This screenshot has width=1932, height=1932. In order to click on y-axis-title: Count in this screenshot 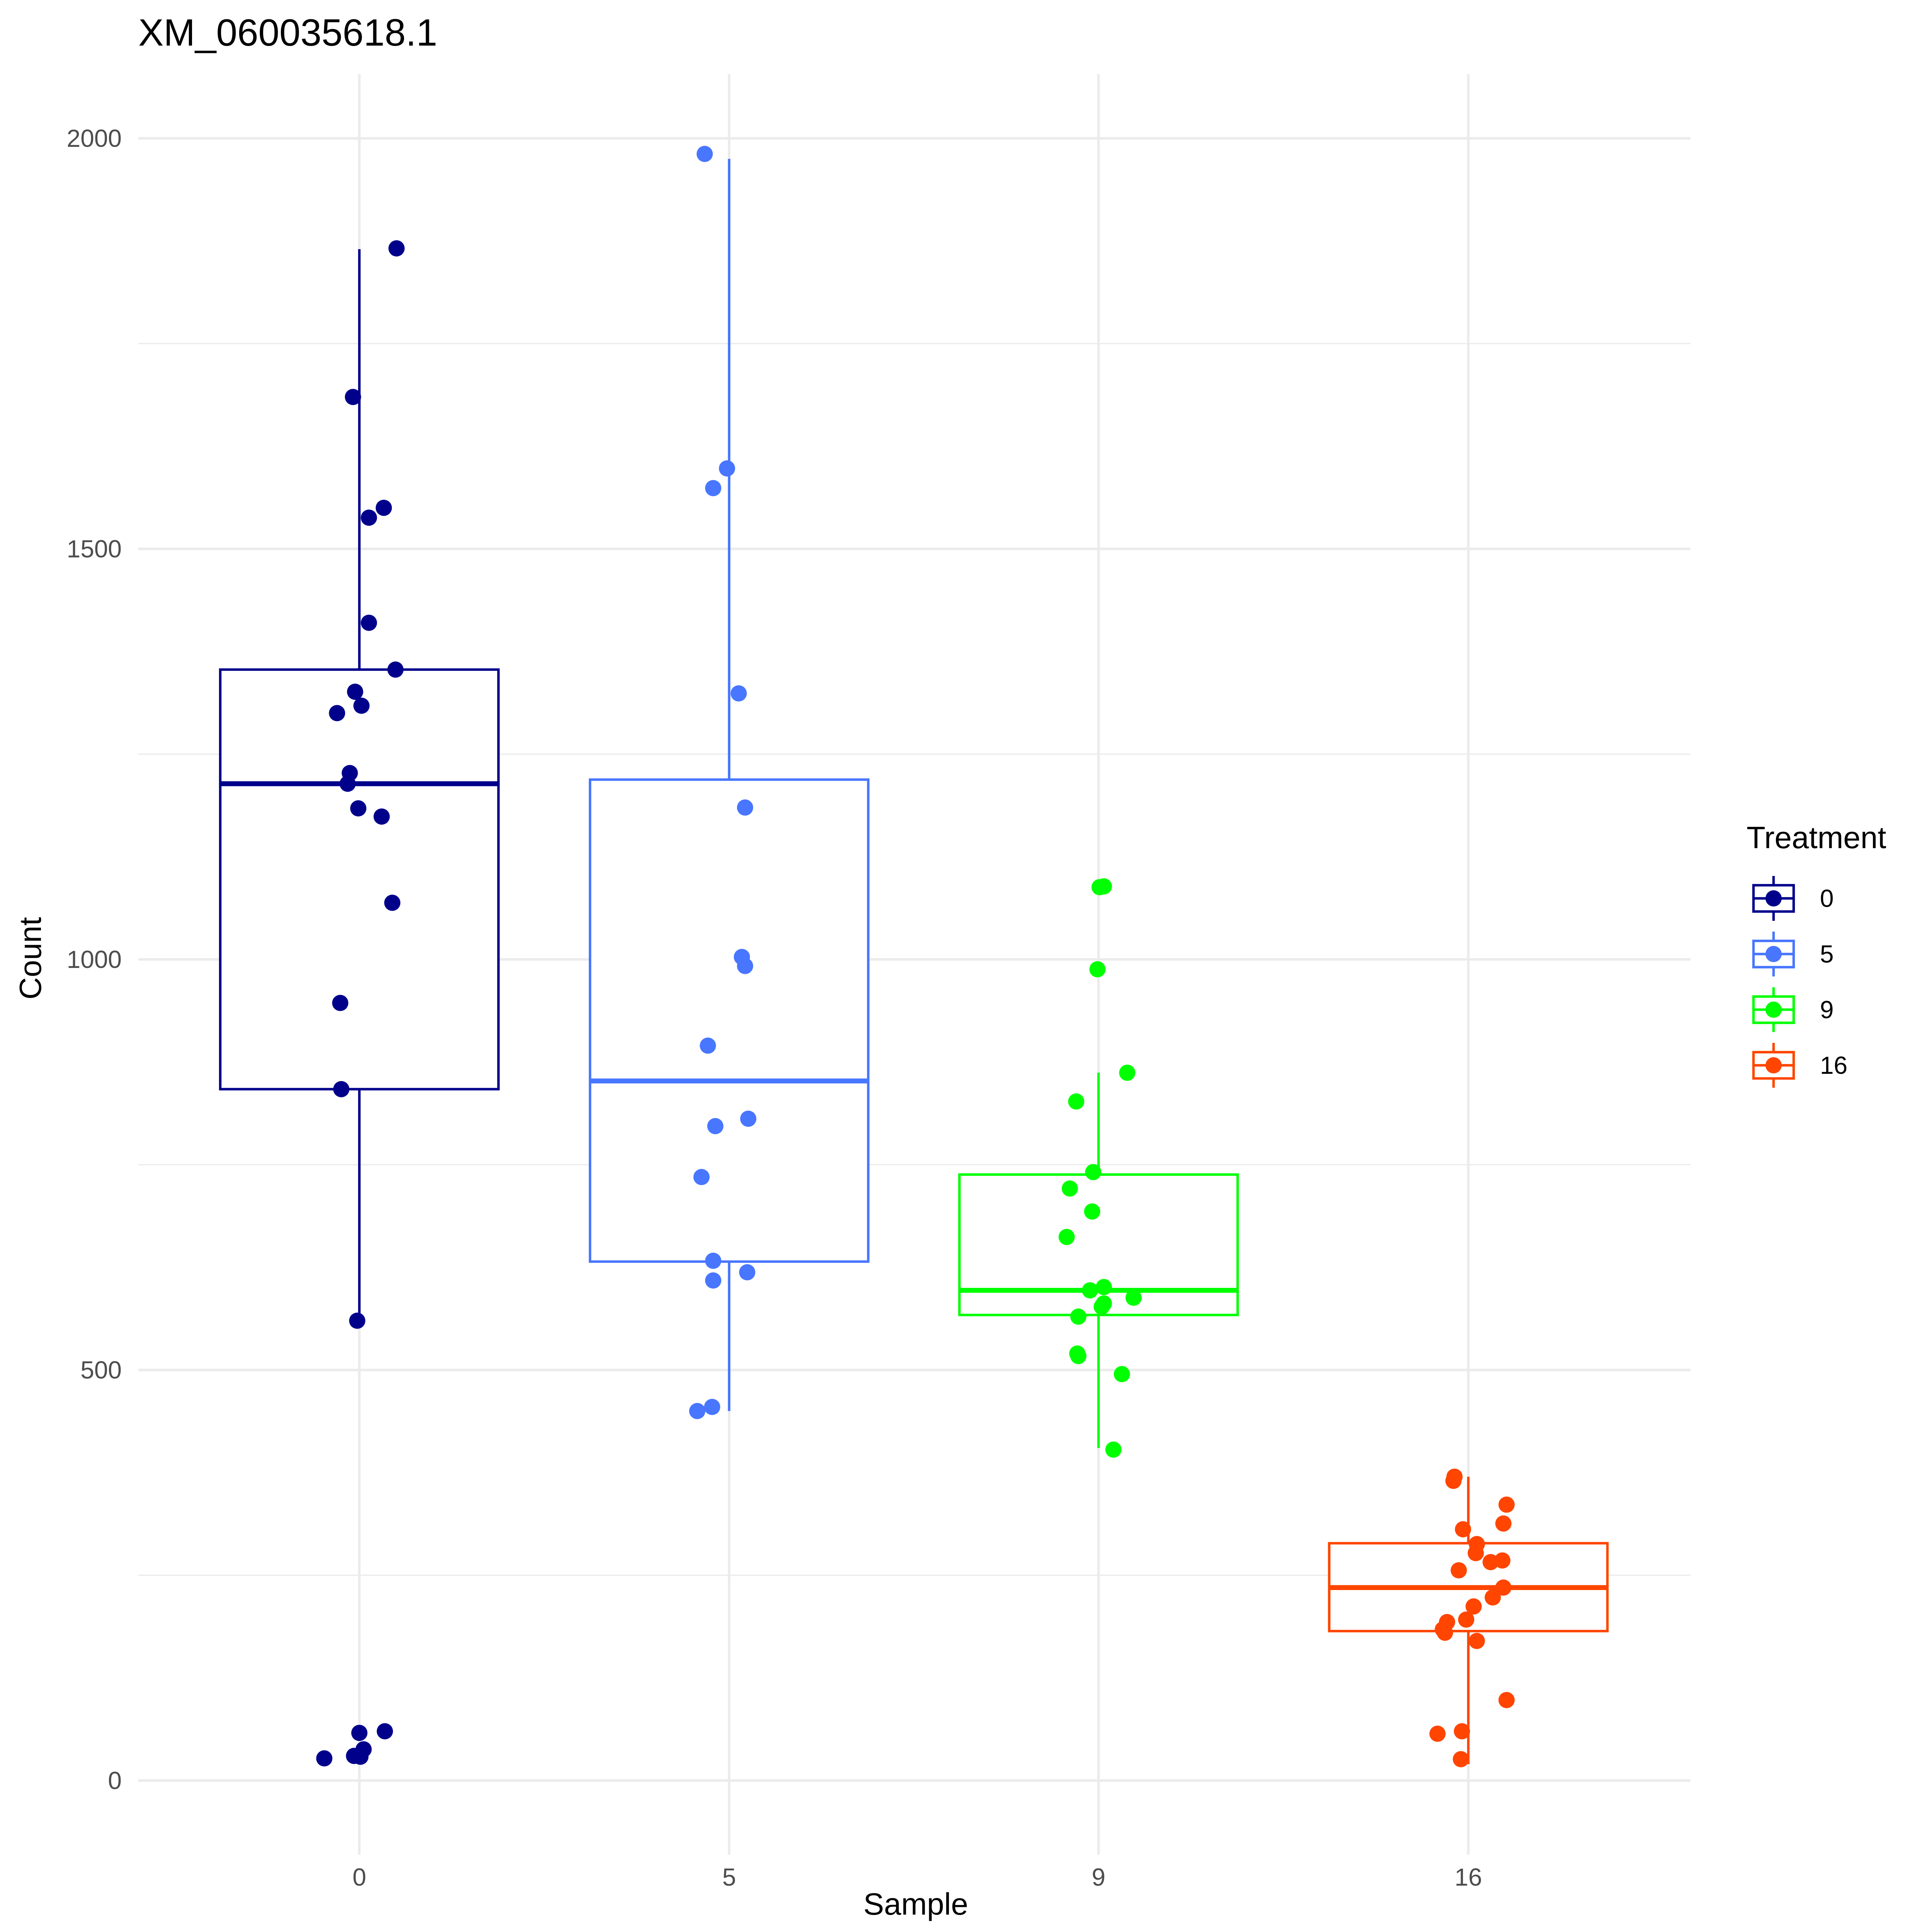, I will do `click(31, 958)`.